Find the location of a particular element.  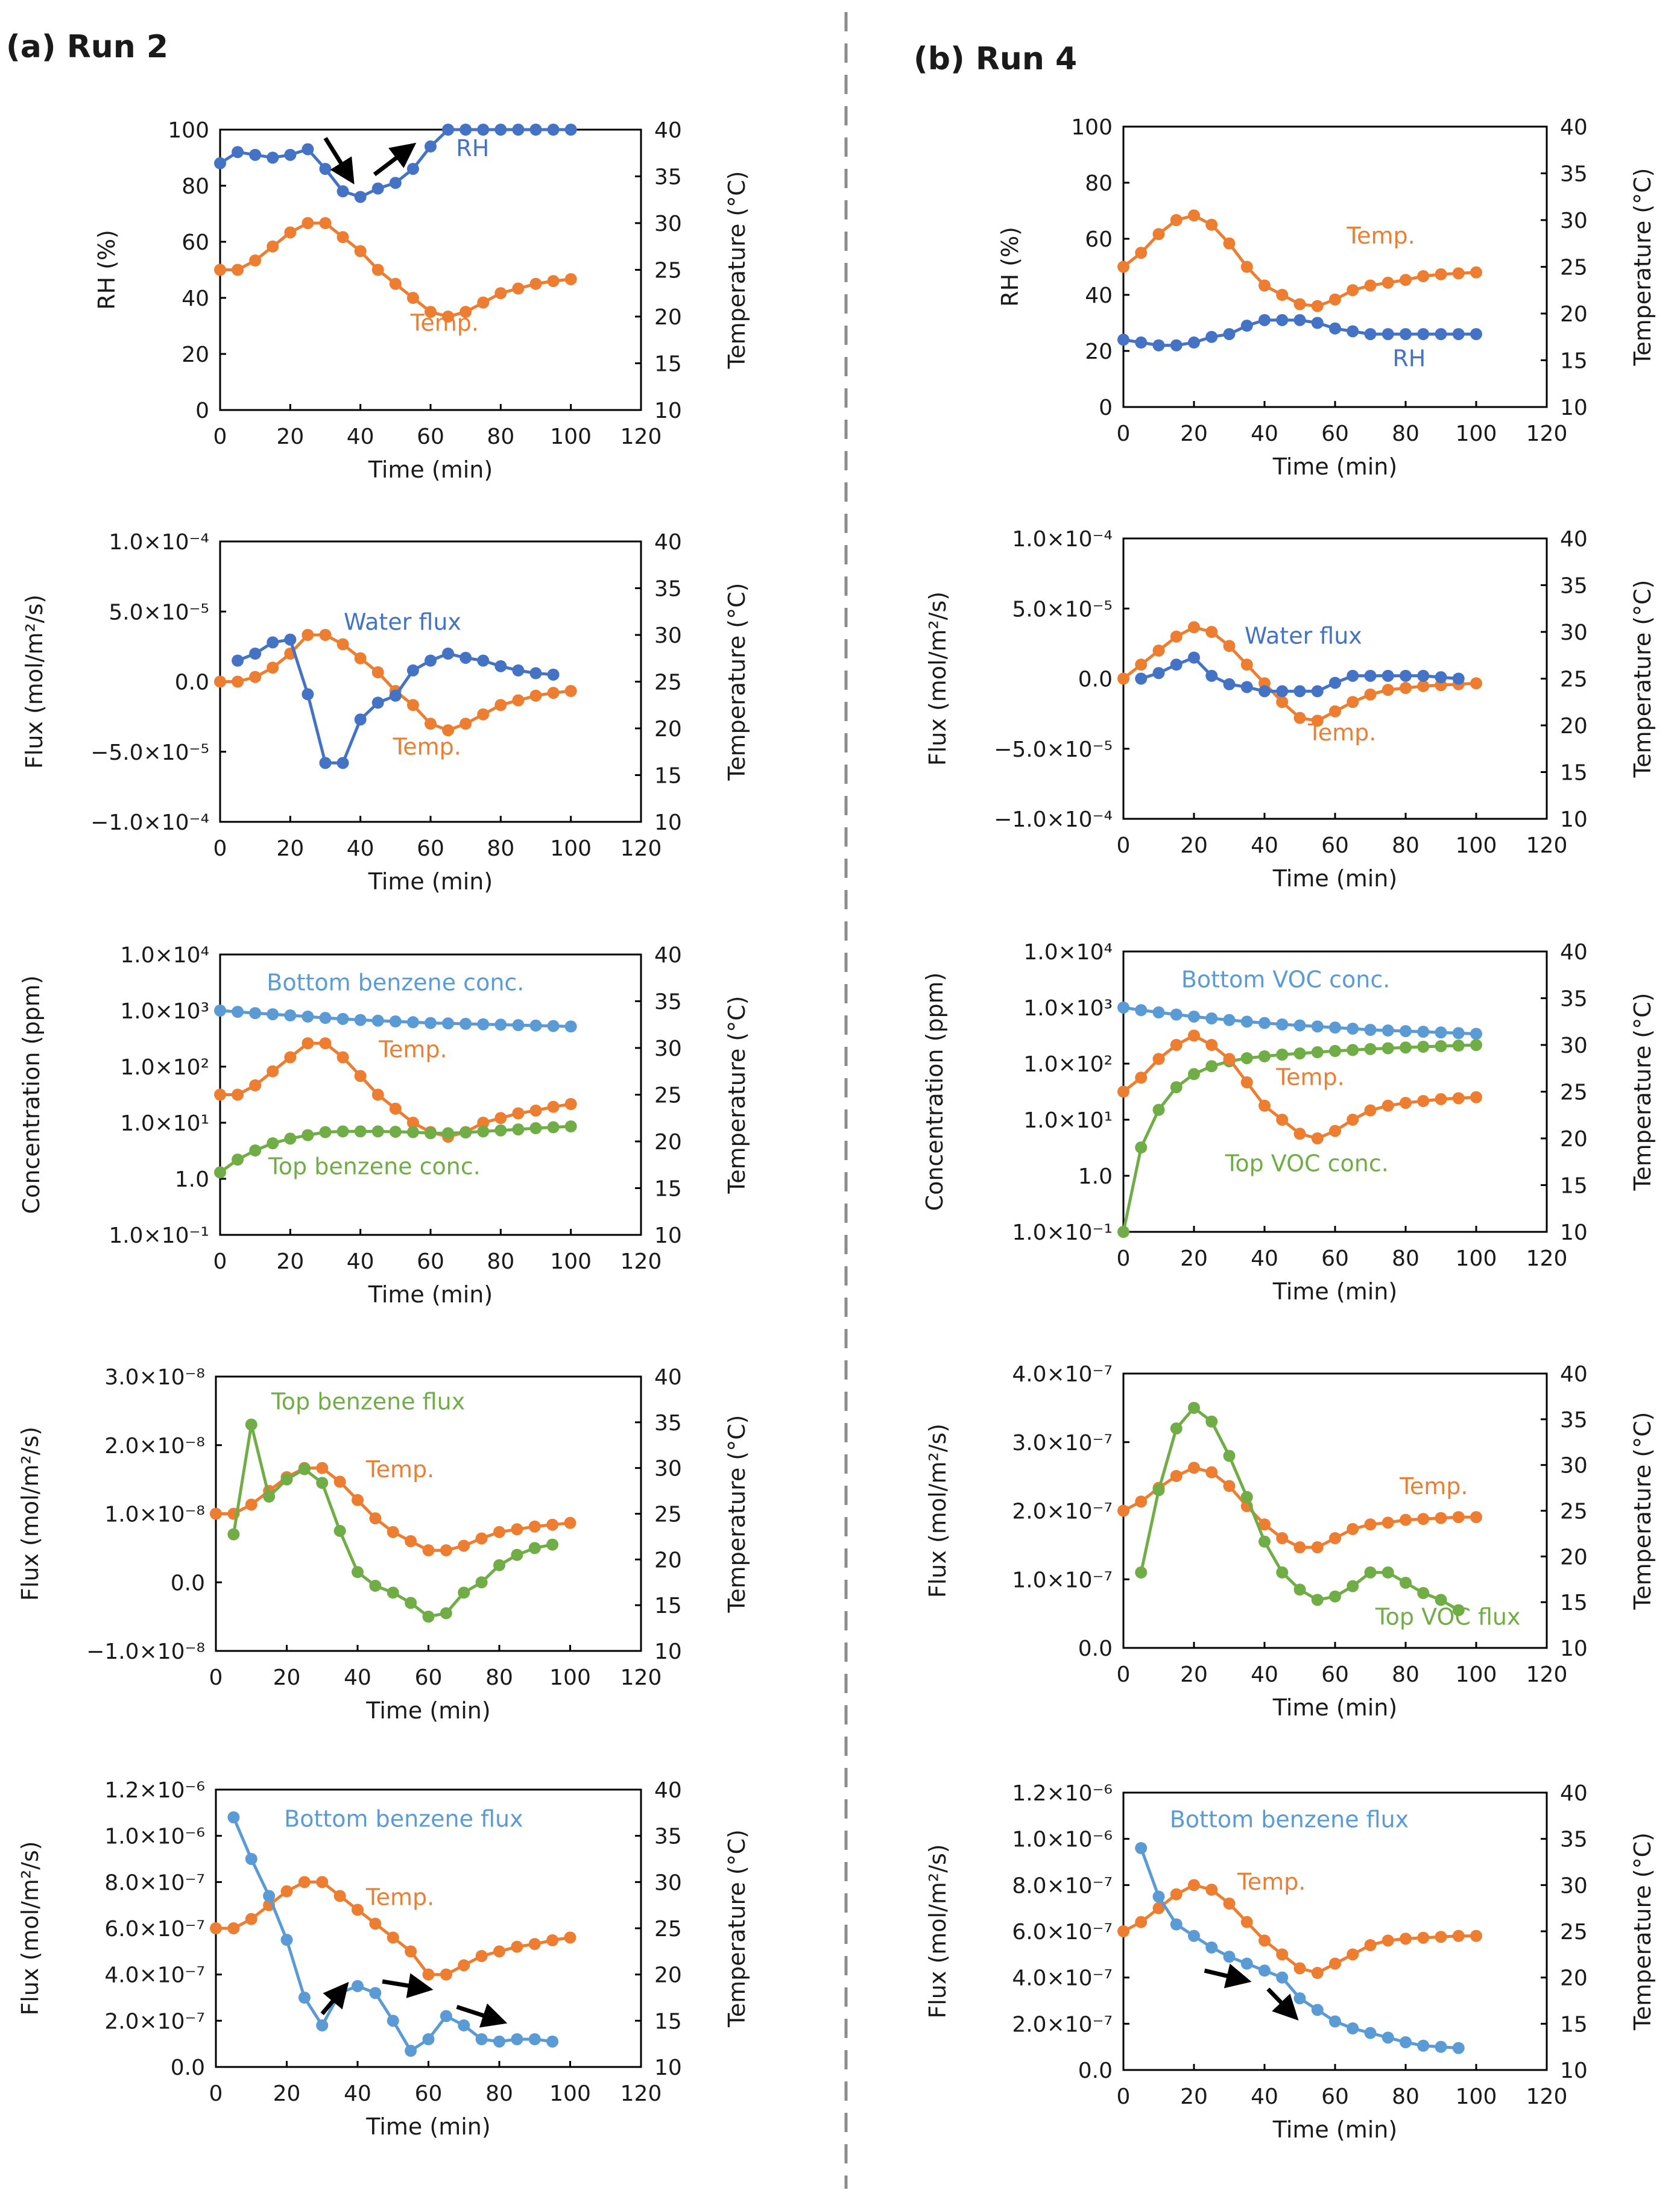

series-bottom-benzene-flux is located at coordinates (1300, 1948).